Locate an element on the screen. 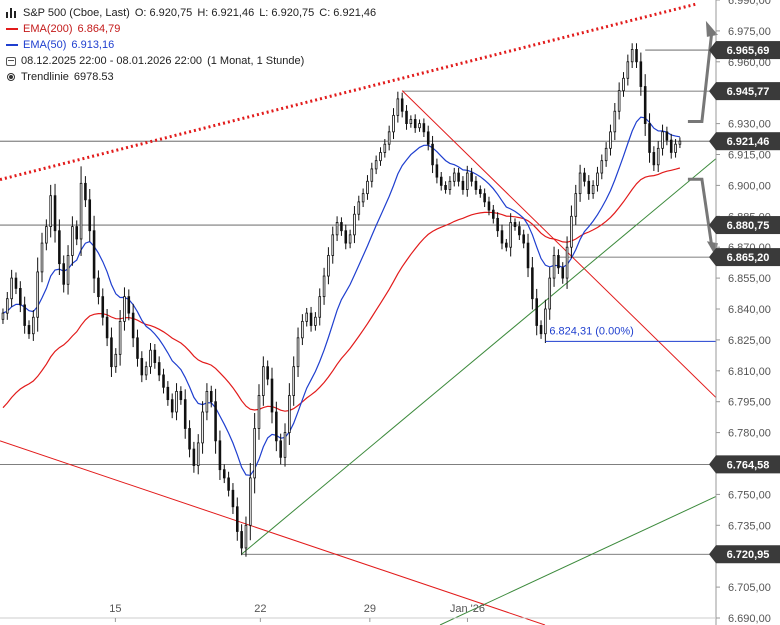 The width and height of the screenshot is (780, 625). legend-high: H: 6.921,46 is located at coordinates (226, 13).